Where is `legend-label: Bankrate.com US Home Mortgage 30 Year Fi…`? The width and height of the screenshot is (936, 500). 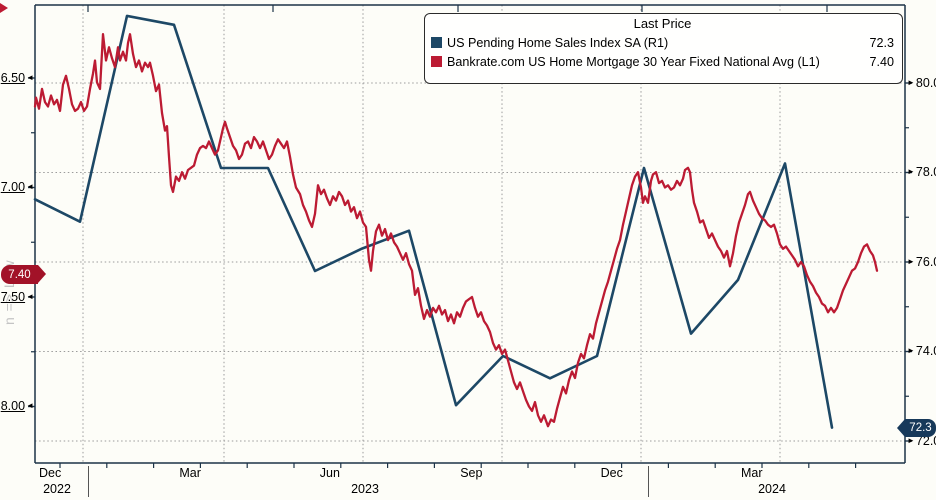 legend-label: Bankrate.com US Home Mortgage 30 Year Fi… is located at coordinates (633, 61).